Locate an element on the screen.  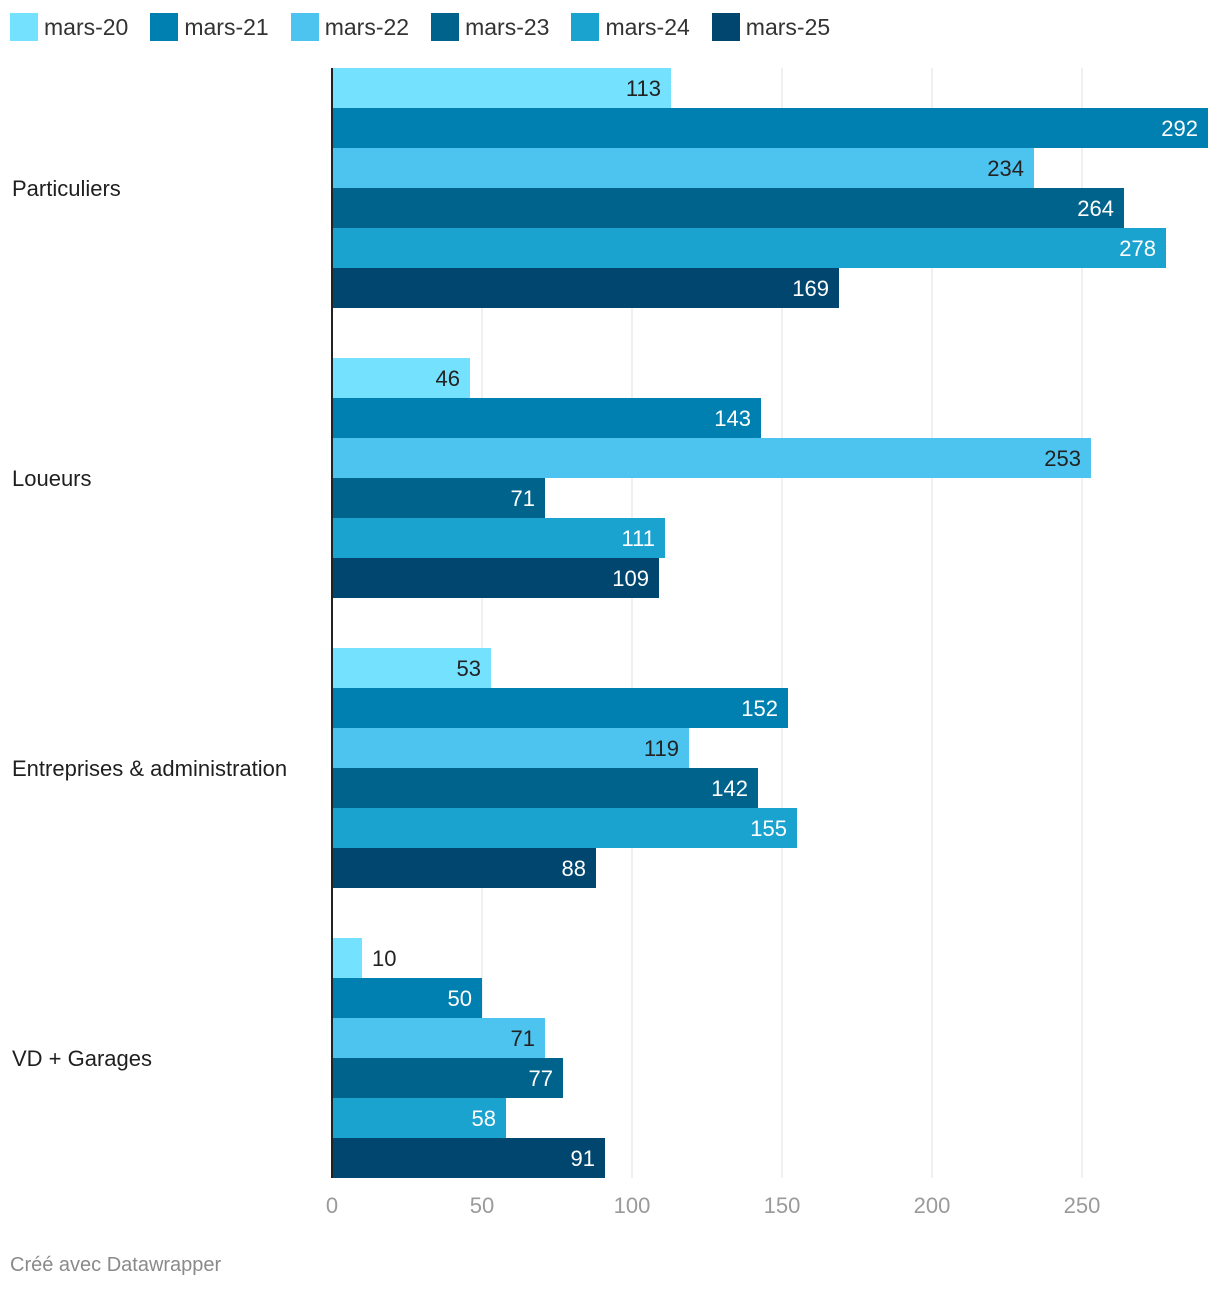
legend-label: mars-21 is located at coordinates (226, 26).